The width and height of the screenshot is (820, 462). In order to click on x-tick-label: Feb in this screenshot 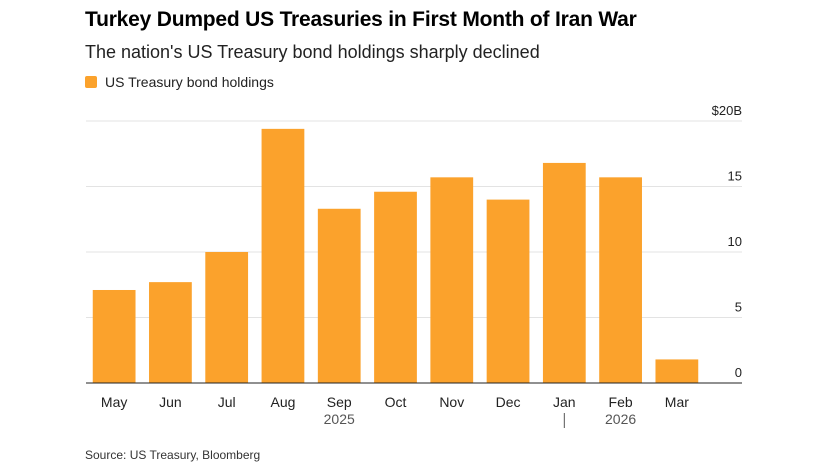, I will do `click(621, 402)`.